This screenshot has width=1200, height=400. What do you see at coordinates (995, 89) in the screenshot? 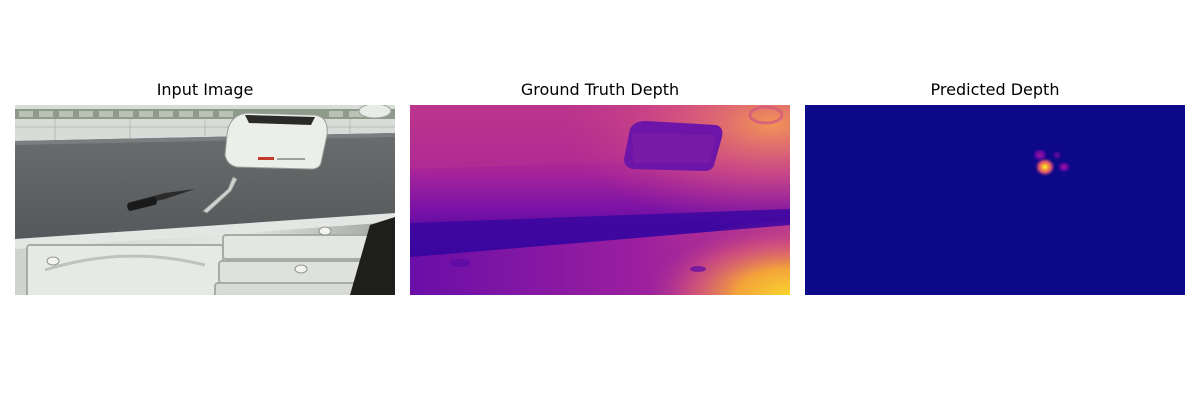
I see `predicted-depth-title: Predicted Depth` at bounding box center [995, 89].